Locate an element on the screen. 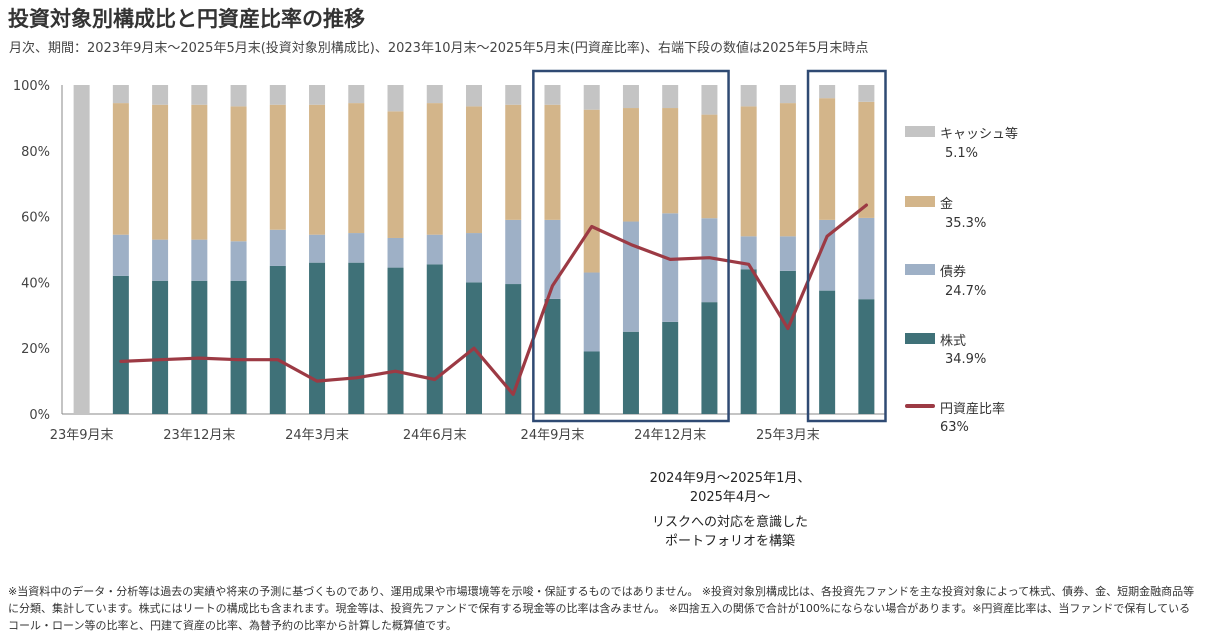 Image resolution: width=1205 pixels, height=638 pixels. chart-title: 投資対象別構成比と円資産比率の推移 is located at coordinates (186, 19).